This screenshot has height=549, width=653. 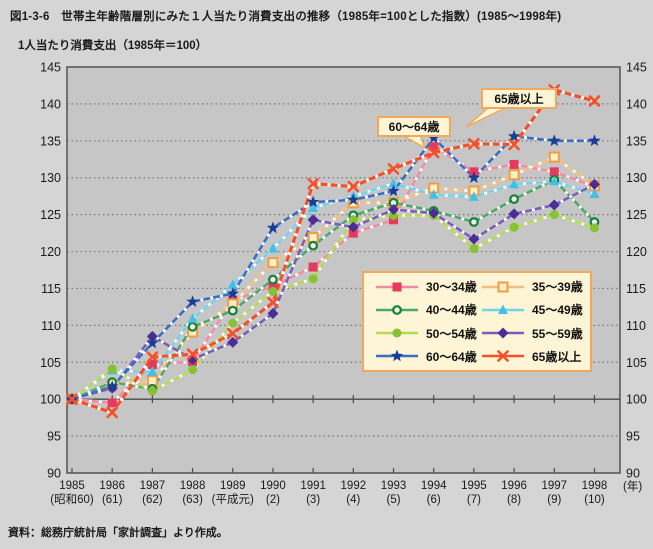 I want to click on legend-item-age-30-34: 30～34歳, so click(x=427, y=286).